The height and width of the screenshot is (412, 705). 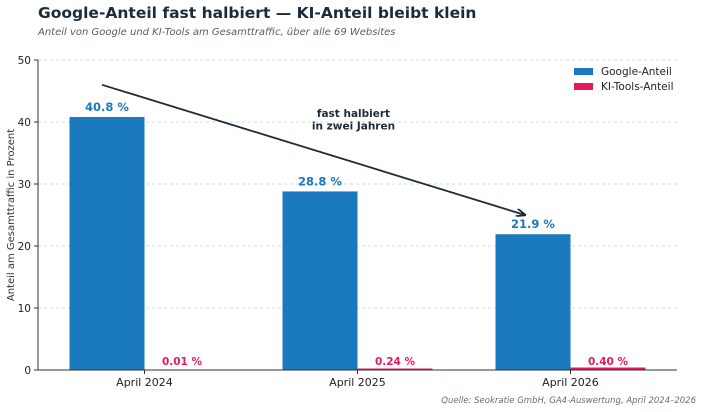 What do you see at coordinates (353, 114) in the screenshot?
I see `annotation-line-1: fast halbiert` at bounding box center [353, 114].